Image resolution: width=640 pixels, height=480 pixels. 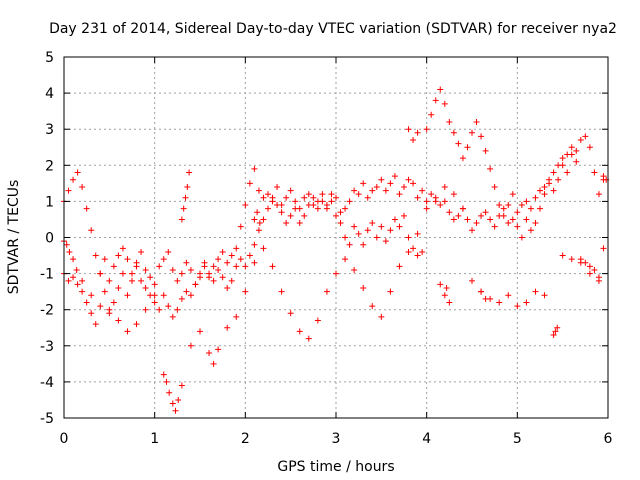 I want to click on y-tick-label: -3, so click(x=47, y=347).